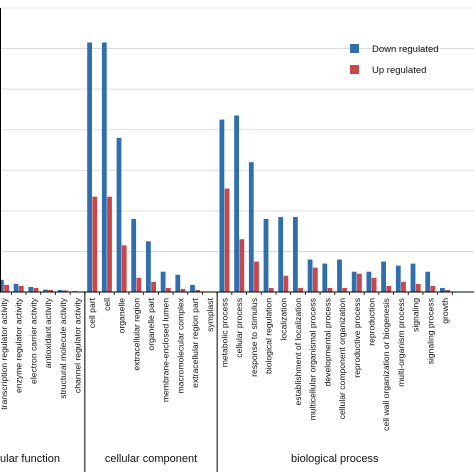 This screenshot has height=474, width=474. What do you see at coordinates (210, 314) in the screenshot?
I see `category-label-symplast: symplast` at bounding box center [210, 314].